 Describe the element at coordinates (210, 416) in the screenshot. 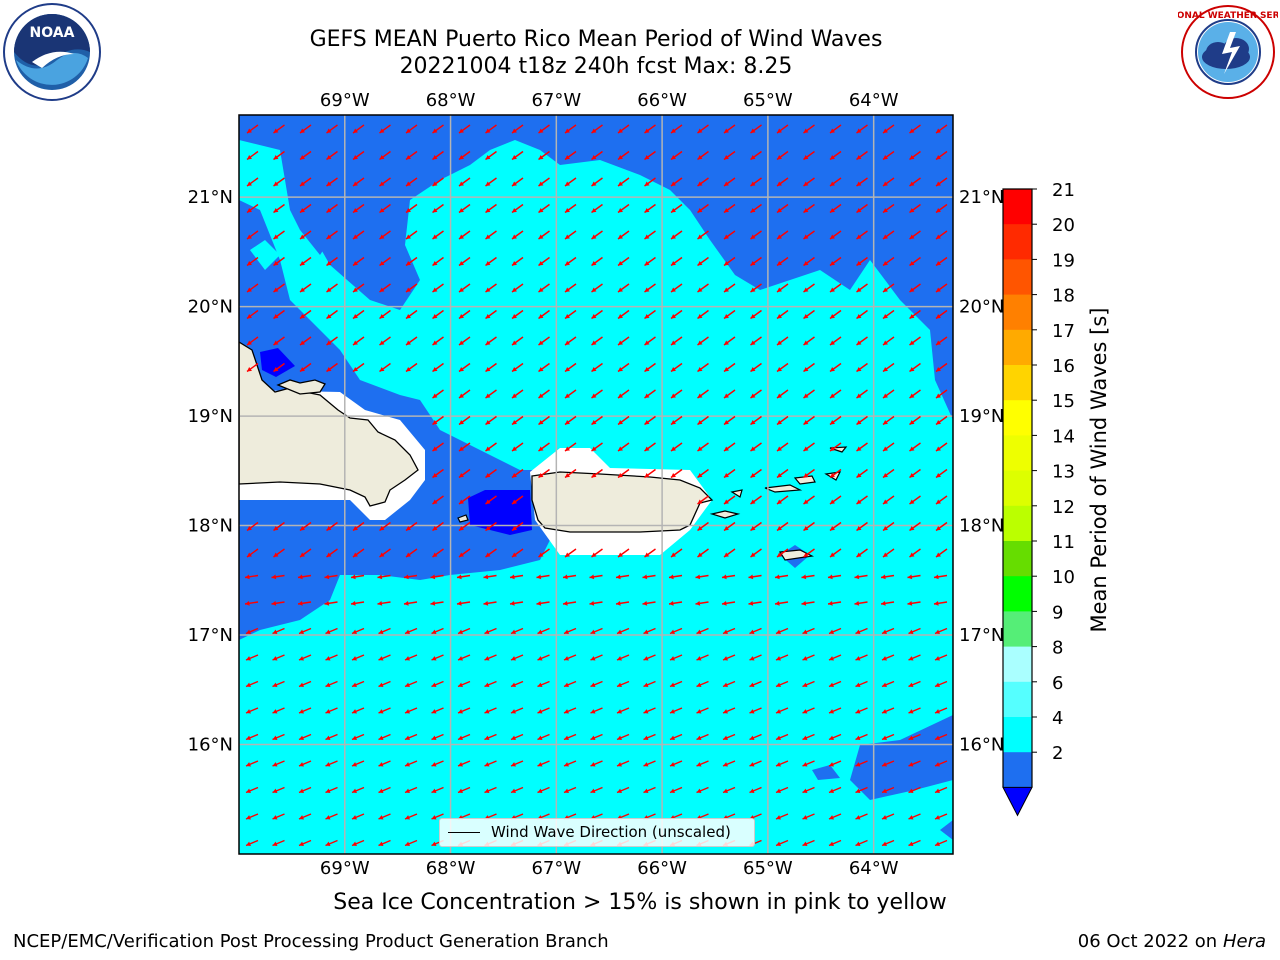

I see `latitude-label: 19°N` at that location.